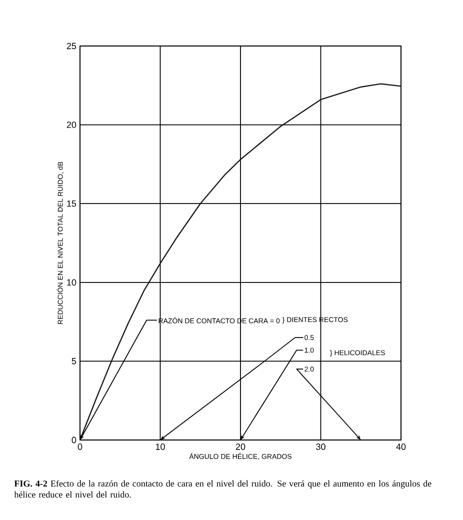 The height and width of the screenshot is (520, 463). I want to click on y-tick-label: 25, so click(71, 46).